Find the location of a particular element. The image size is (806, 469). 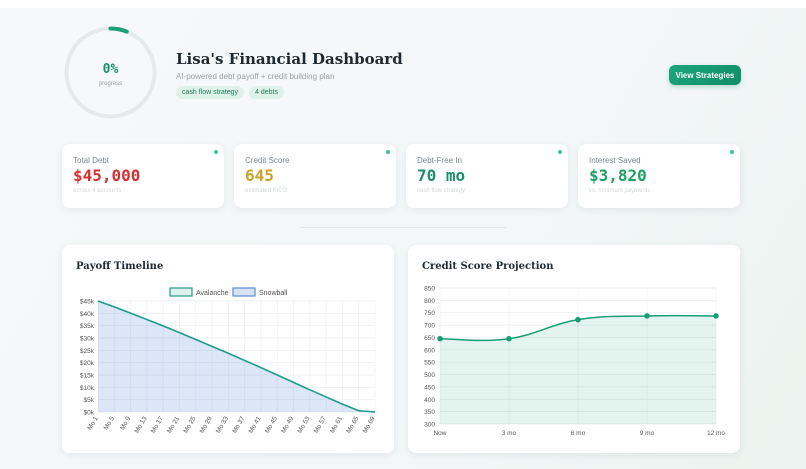

y-tick-label: $0k is located at coordinates (89, 413).